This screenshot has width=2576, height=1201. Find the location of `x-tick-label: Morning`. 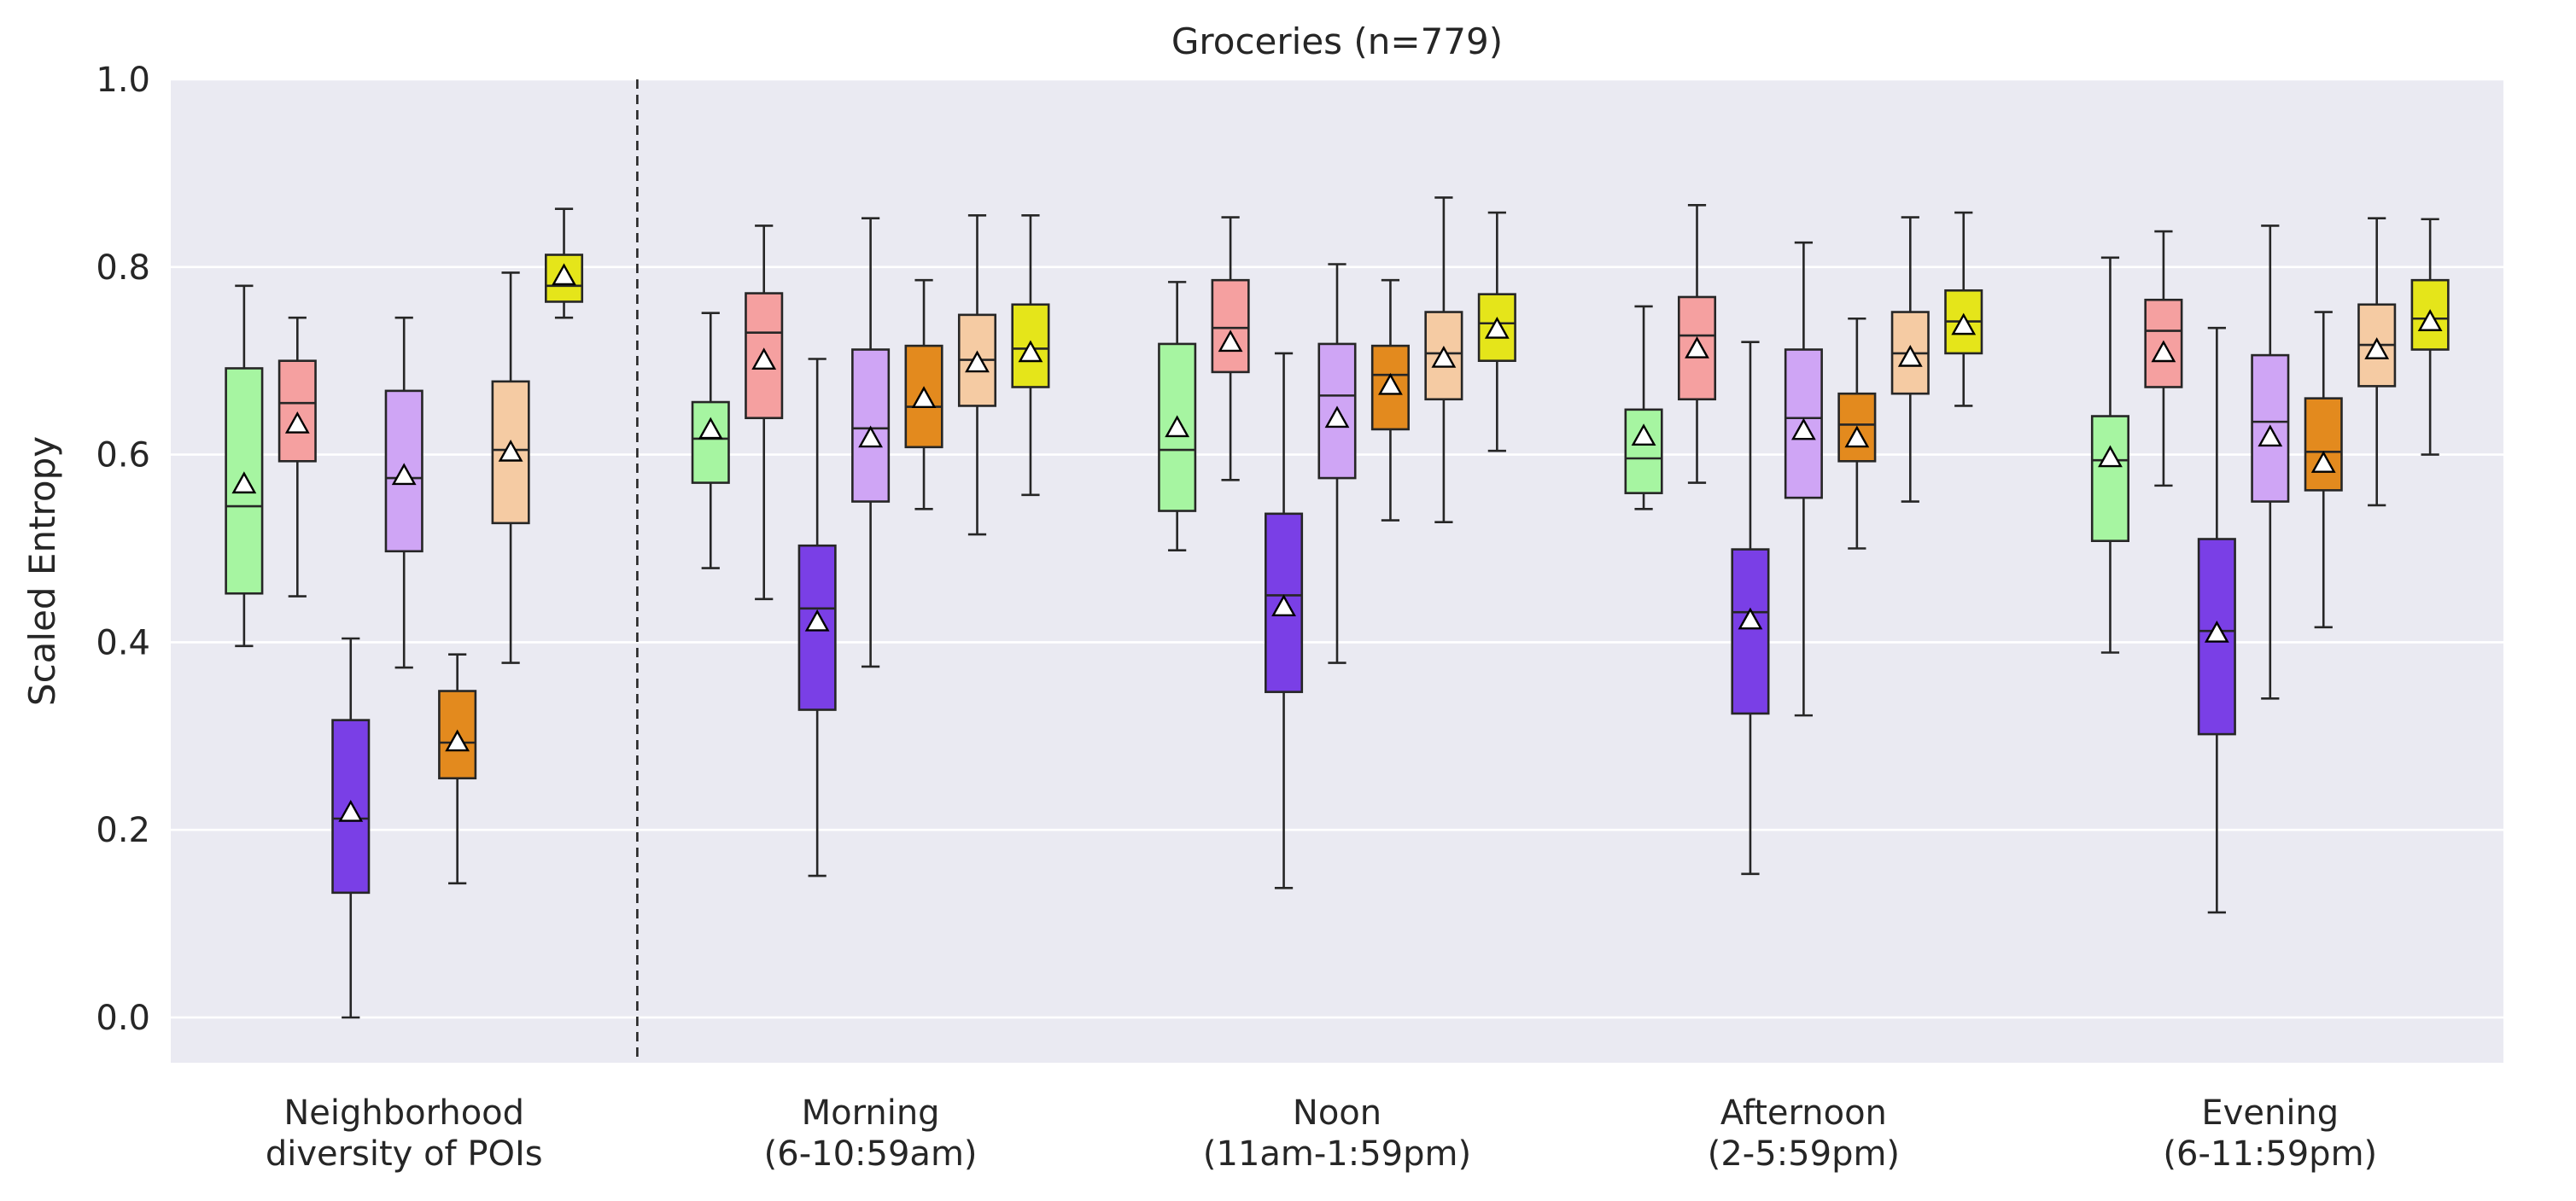

x-tick-label: Morning is located at coordinates (871, 1113).